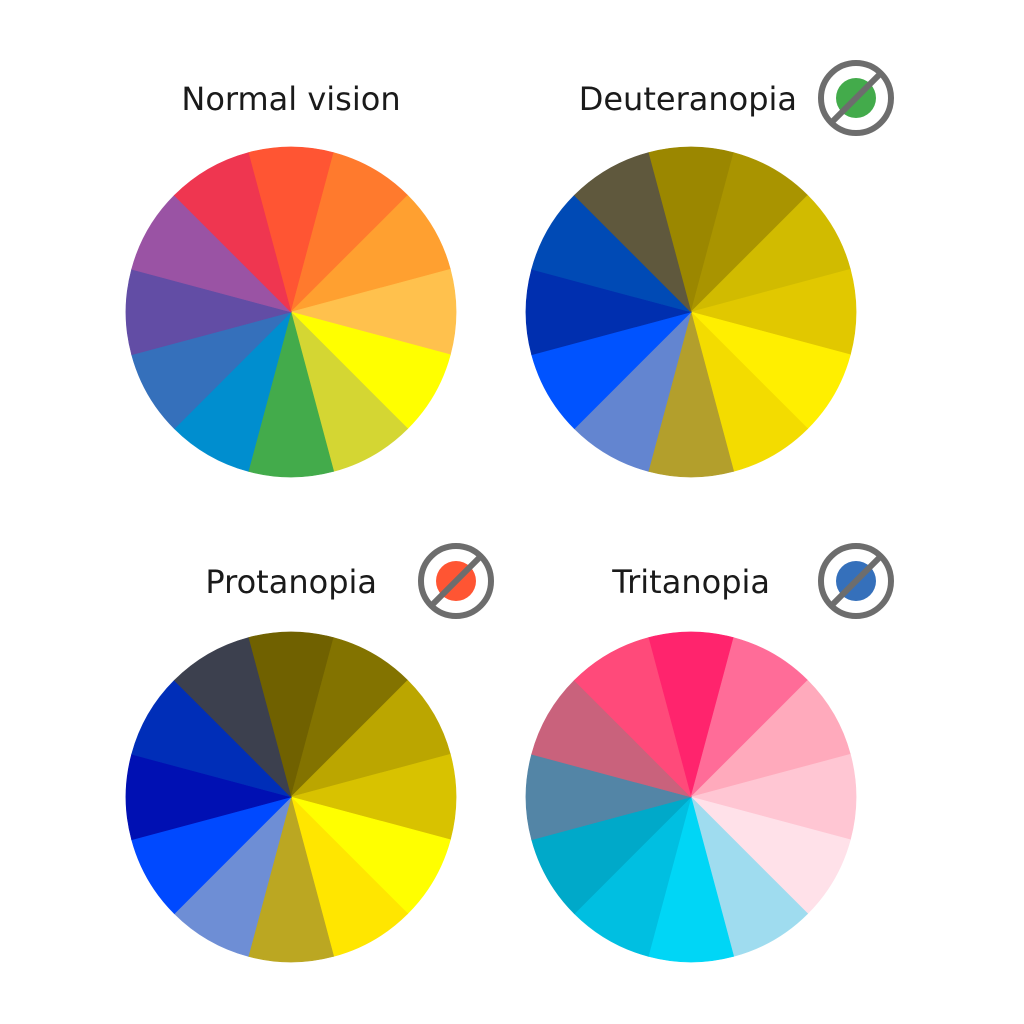 The image size is (1024, 1024). I want to click on panel-title: Deuteranopia, so click(688, 99).